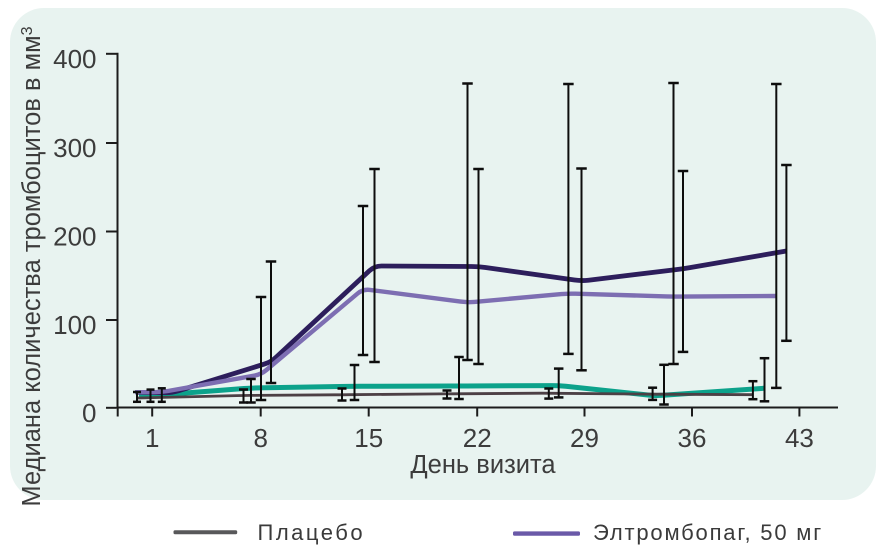 The height and width of the screenshot is (560, 881). Describe the element at coordinates (477, 438) in the screenshot. I see `svg-text: 22` at that location.